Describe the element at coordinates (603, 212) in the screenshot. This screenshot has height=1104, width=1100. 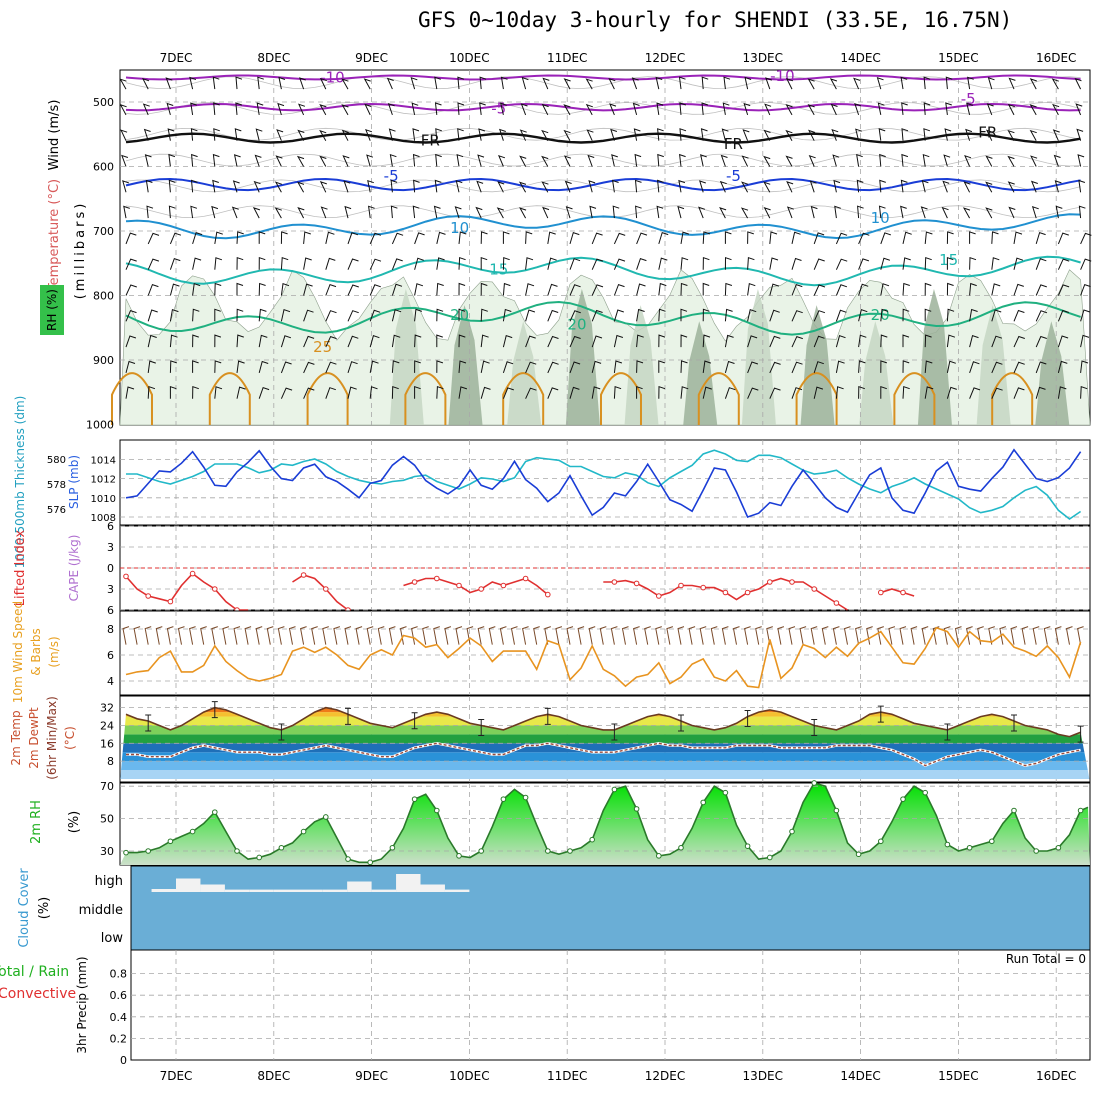
I see `rh-contour` at that location.